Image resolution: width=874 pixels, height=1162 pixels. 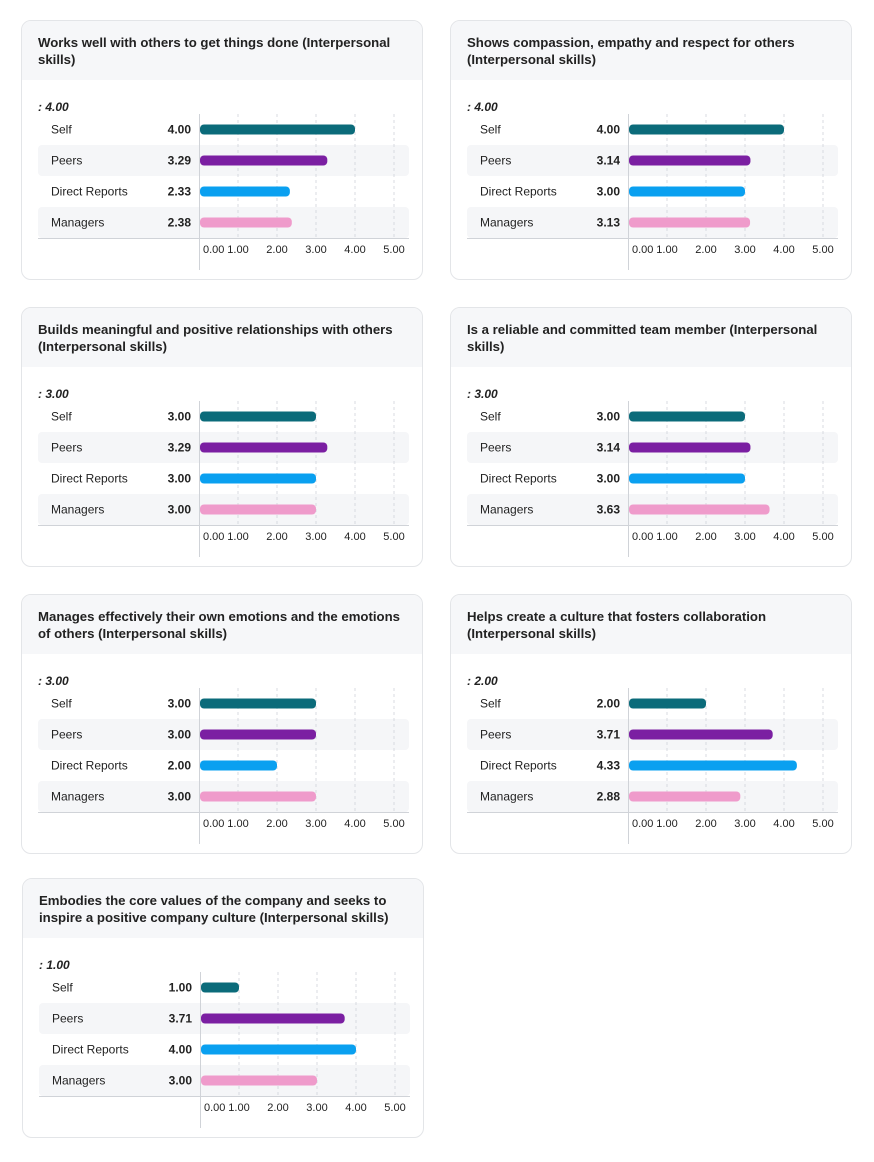 I want to click on average-score: : 1.00, so click(x=54, y=965).